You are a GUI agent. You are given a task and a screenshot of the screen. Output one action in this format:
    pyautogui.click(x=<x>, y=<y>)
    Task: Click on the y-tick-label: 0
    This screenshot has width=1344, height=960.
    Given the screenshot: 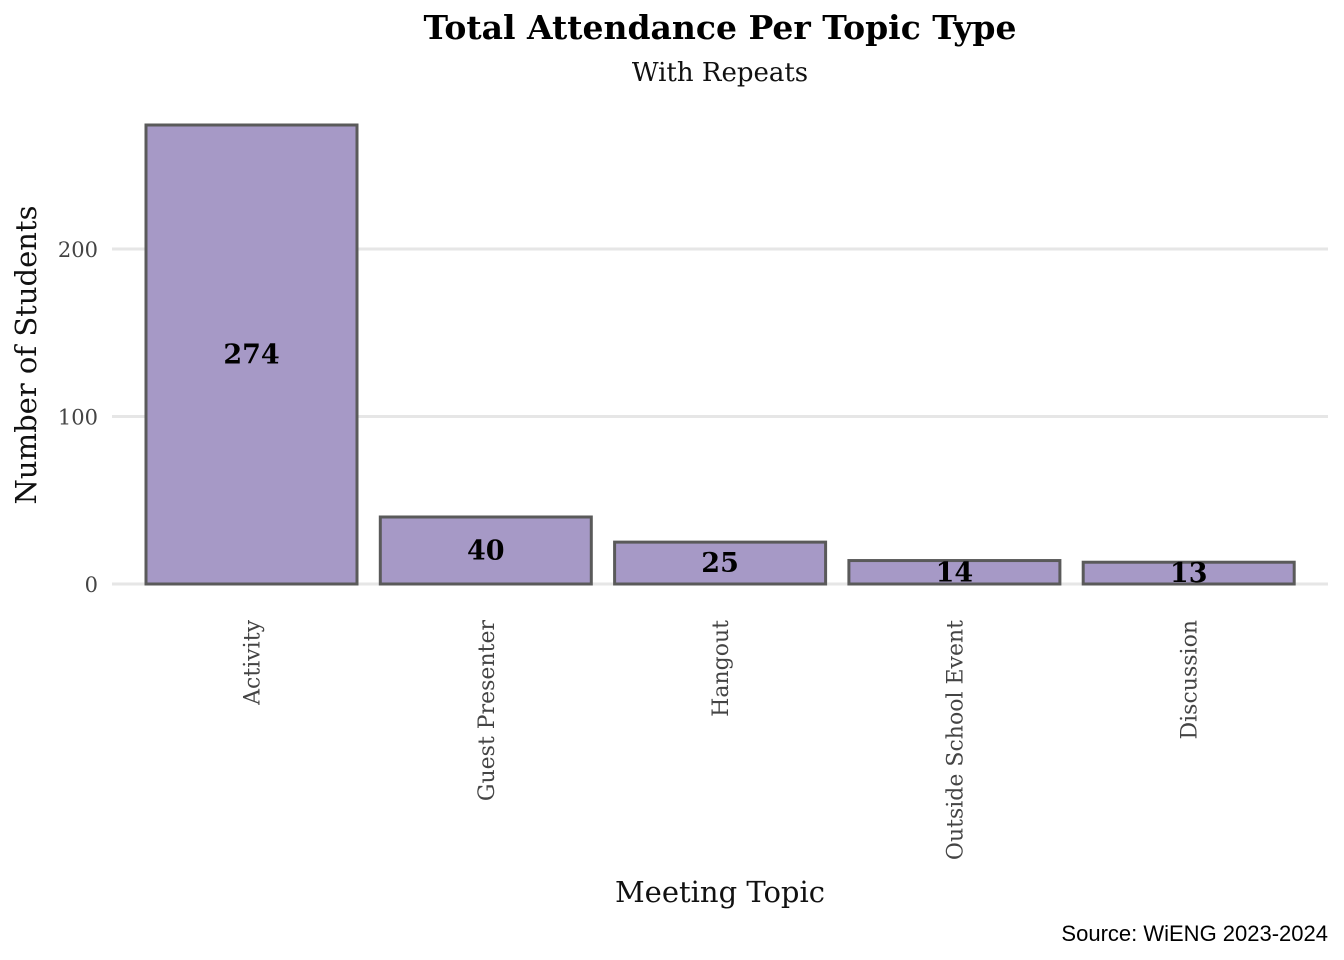 What is the action you would take?
    pyautogui.click(x=91, y=585)
    